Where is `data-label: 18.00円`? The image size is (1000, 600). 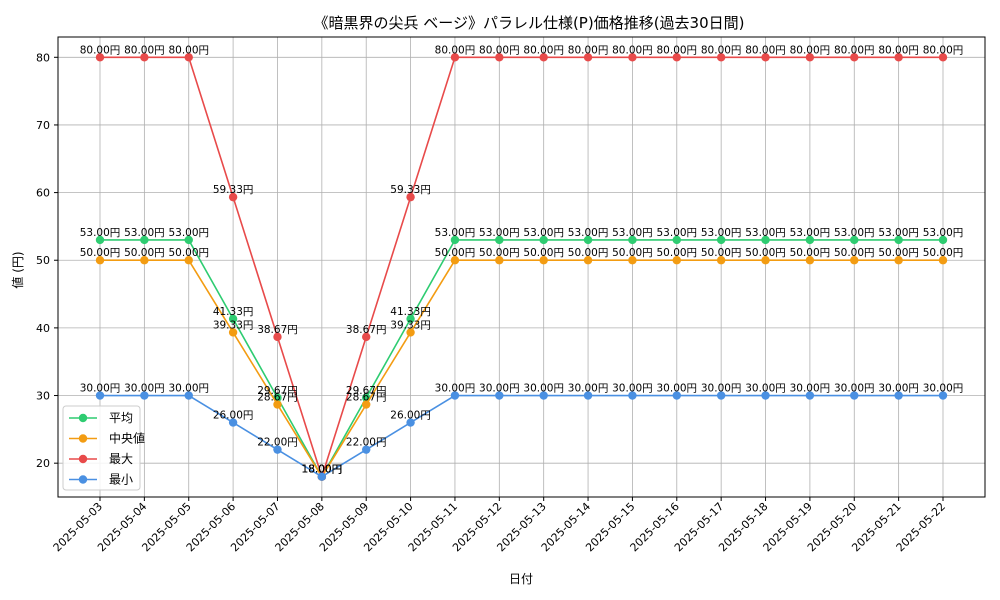 data-label: 18.00円 is located at coordinates (322, 470).